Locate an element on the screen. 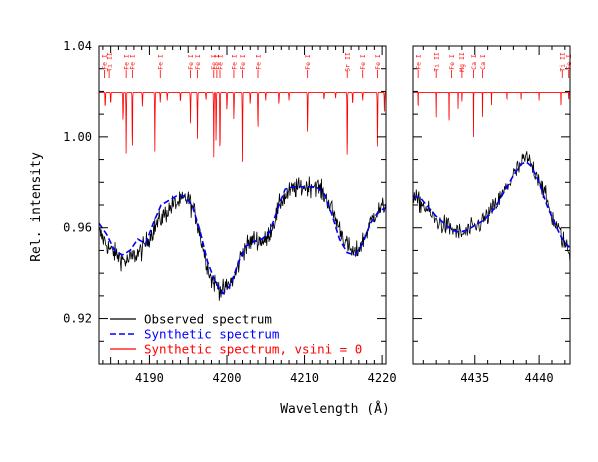  line-label: Sr II is located at coordinates (348, 62).